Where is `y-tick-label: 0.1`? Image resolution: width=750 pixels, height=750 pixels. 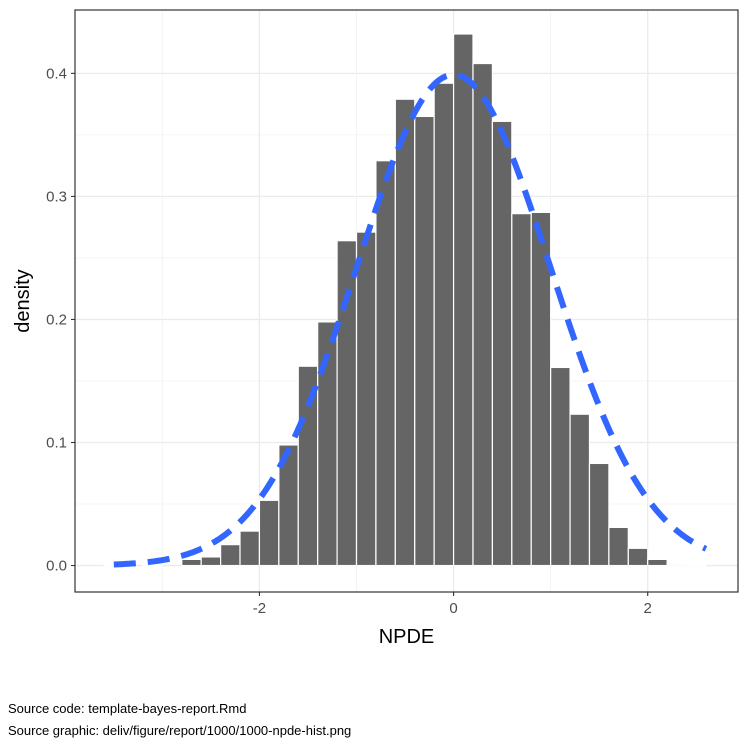 y-tick-label: 0.1 is located at coordinates (56, 443).